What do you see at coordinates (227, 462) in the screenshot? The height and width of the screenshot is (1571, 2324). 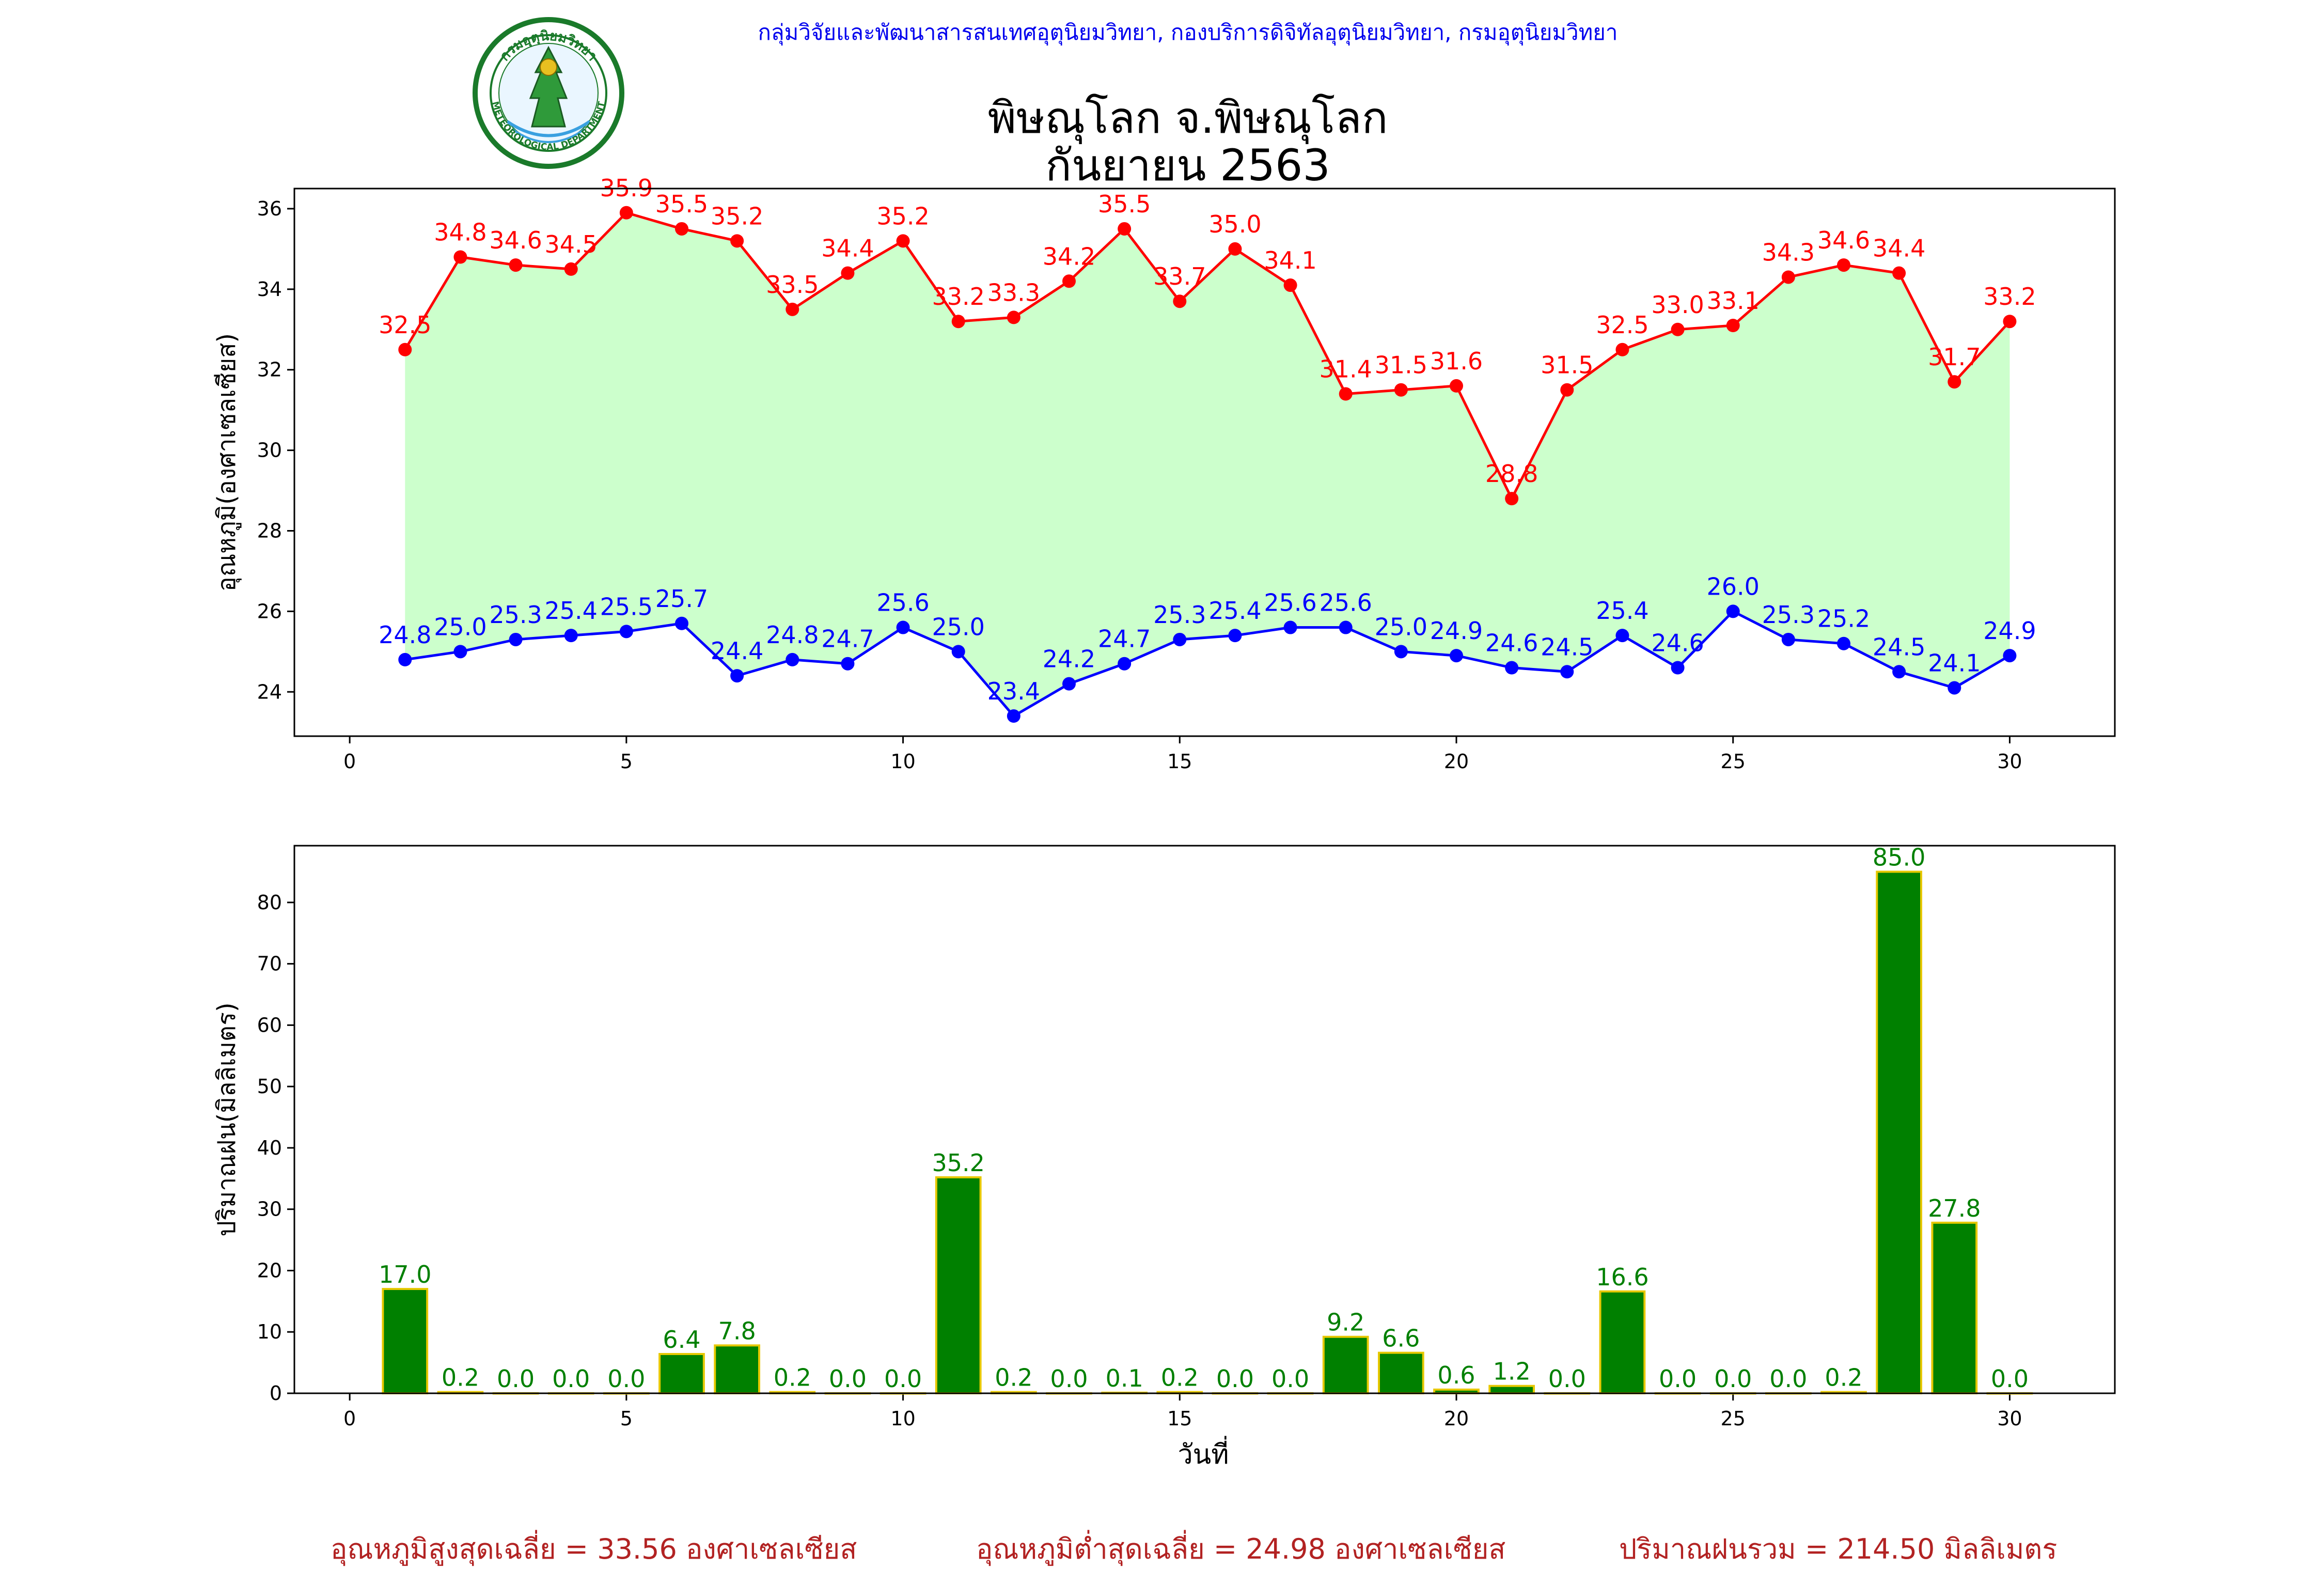 I see `temperature-y-axis-label: อุณหภูมิ(องศาเซลเซียส)` at bounding box center [227, 462].